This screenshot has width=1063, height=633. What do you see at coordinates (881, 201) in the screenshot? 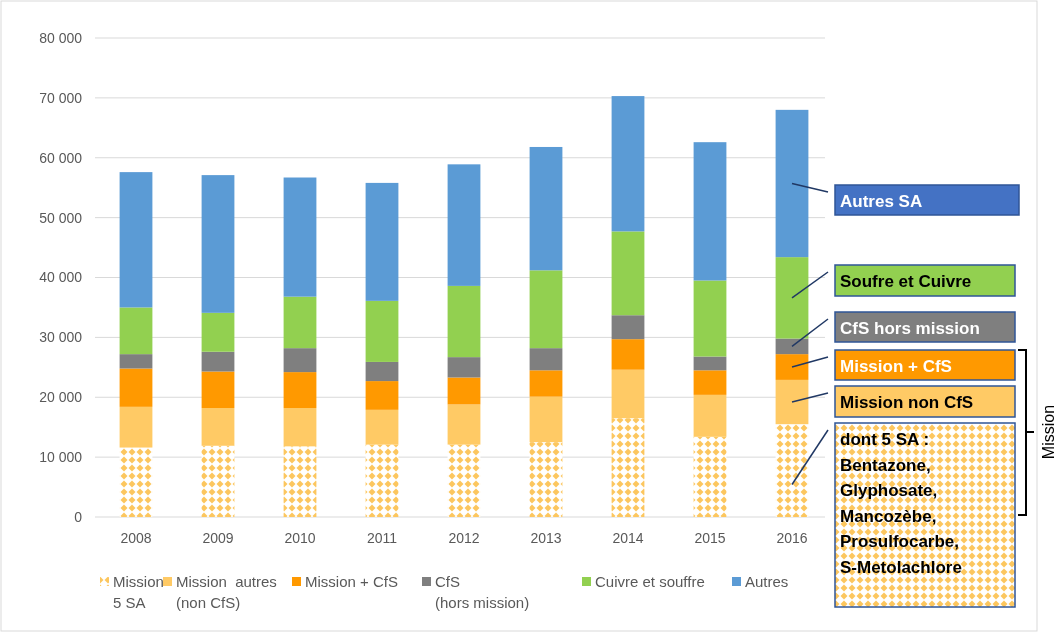
I see `text: Autres SA` at bounding box center [881, 201].